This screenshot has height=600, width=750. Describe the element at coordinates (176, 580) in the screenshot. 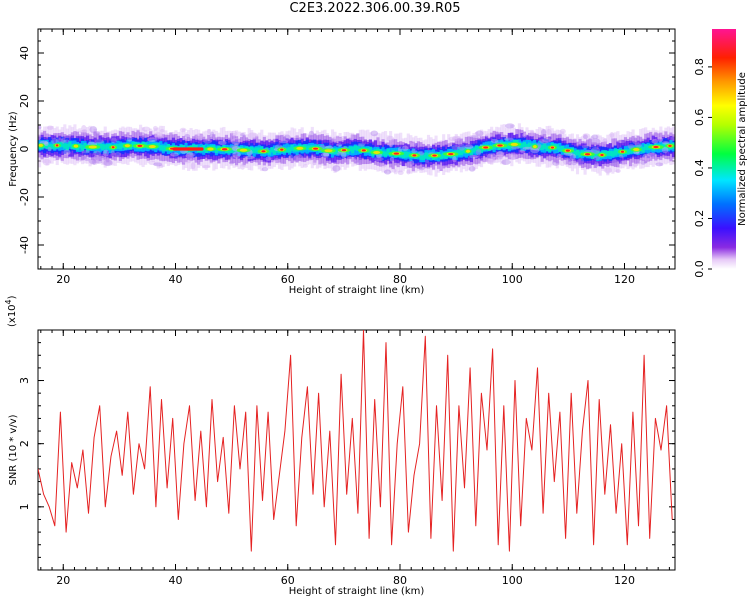

I see `x-tick-label: 40` at that location.